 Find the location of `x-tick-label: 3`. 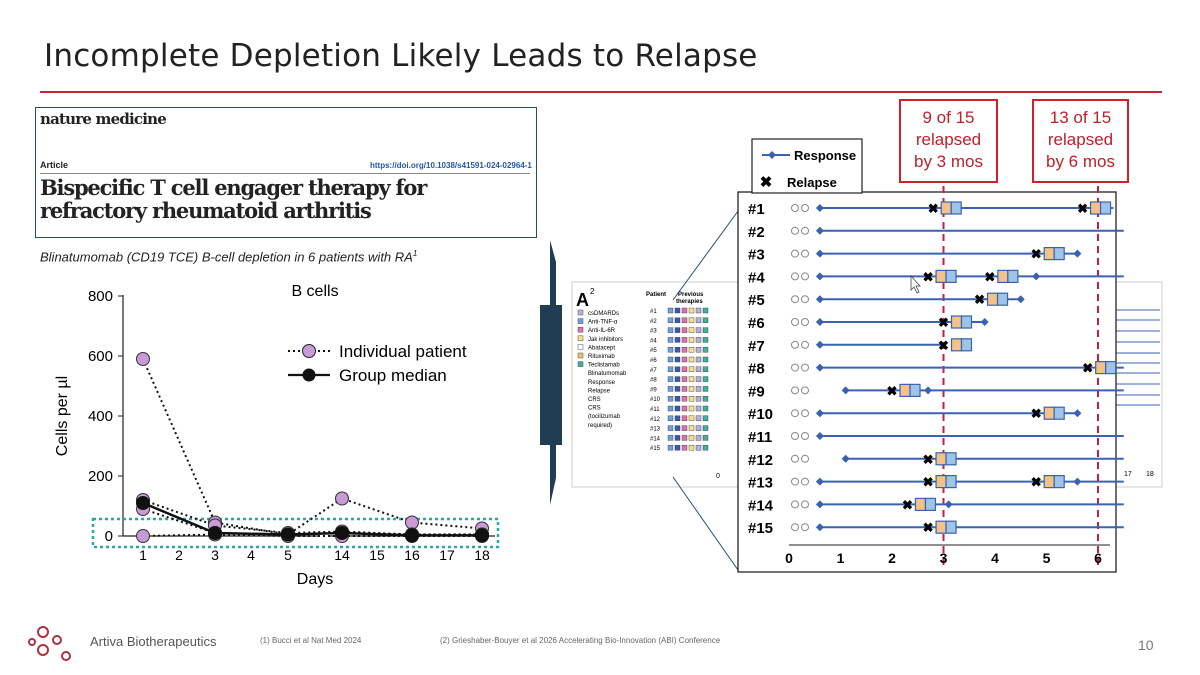

x-tick-label: 3 is located at coordinates (215, 555).